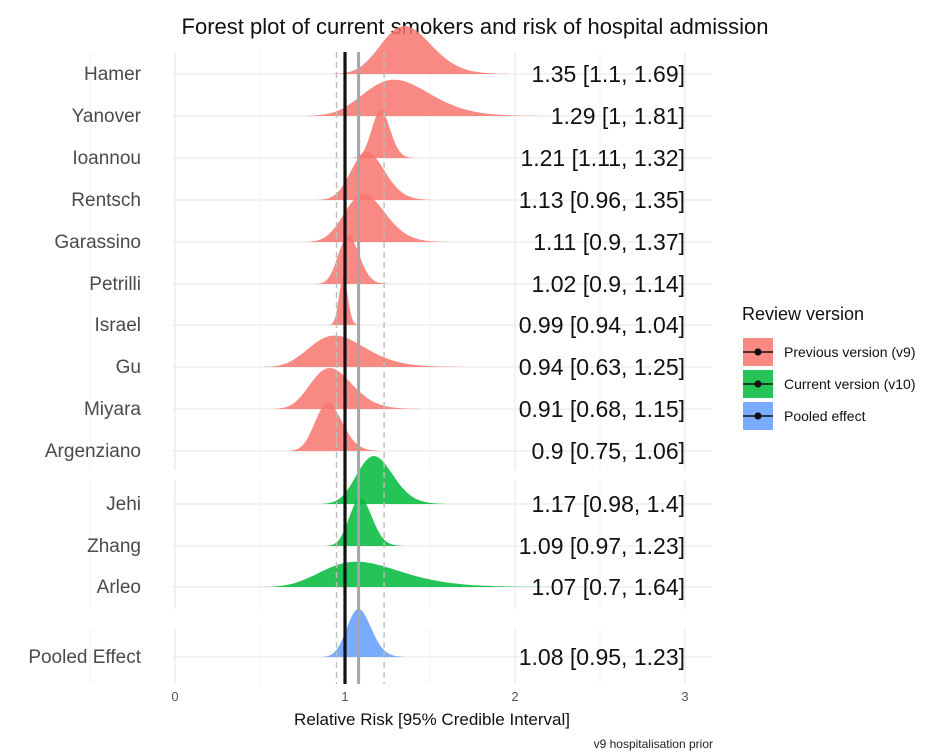 The height and width of the screenshot is (753, 935). I want to click on study-label: Petrilli, so click(115, 284).